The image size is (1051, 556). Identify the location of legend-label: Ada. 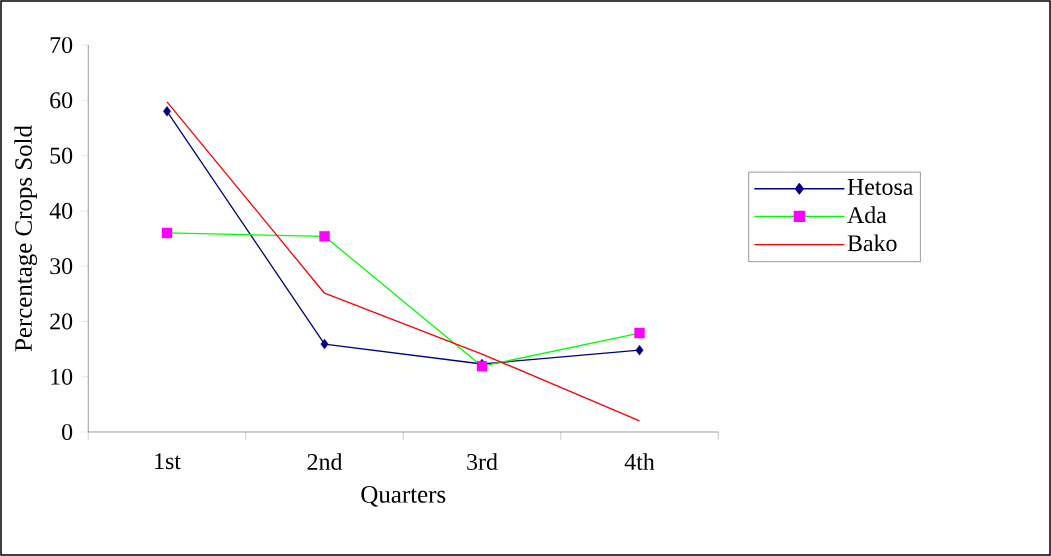
(867, 215).